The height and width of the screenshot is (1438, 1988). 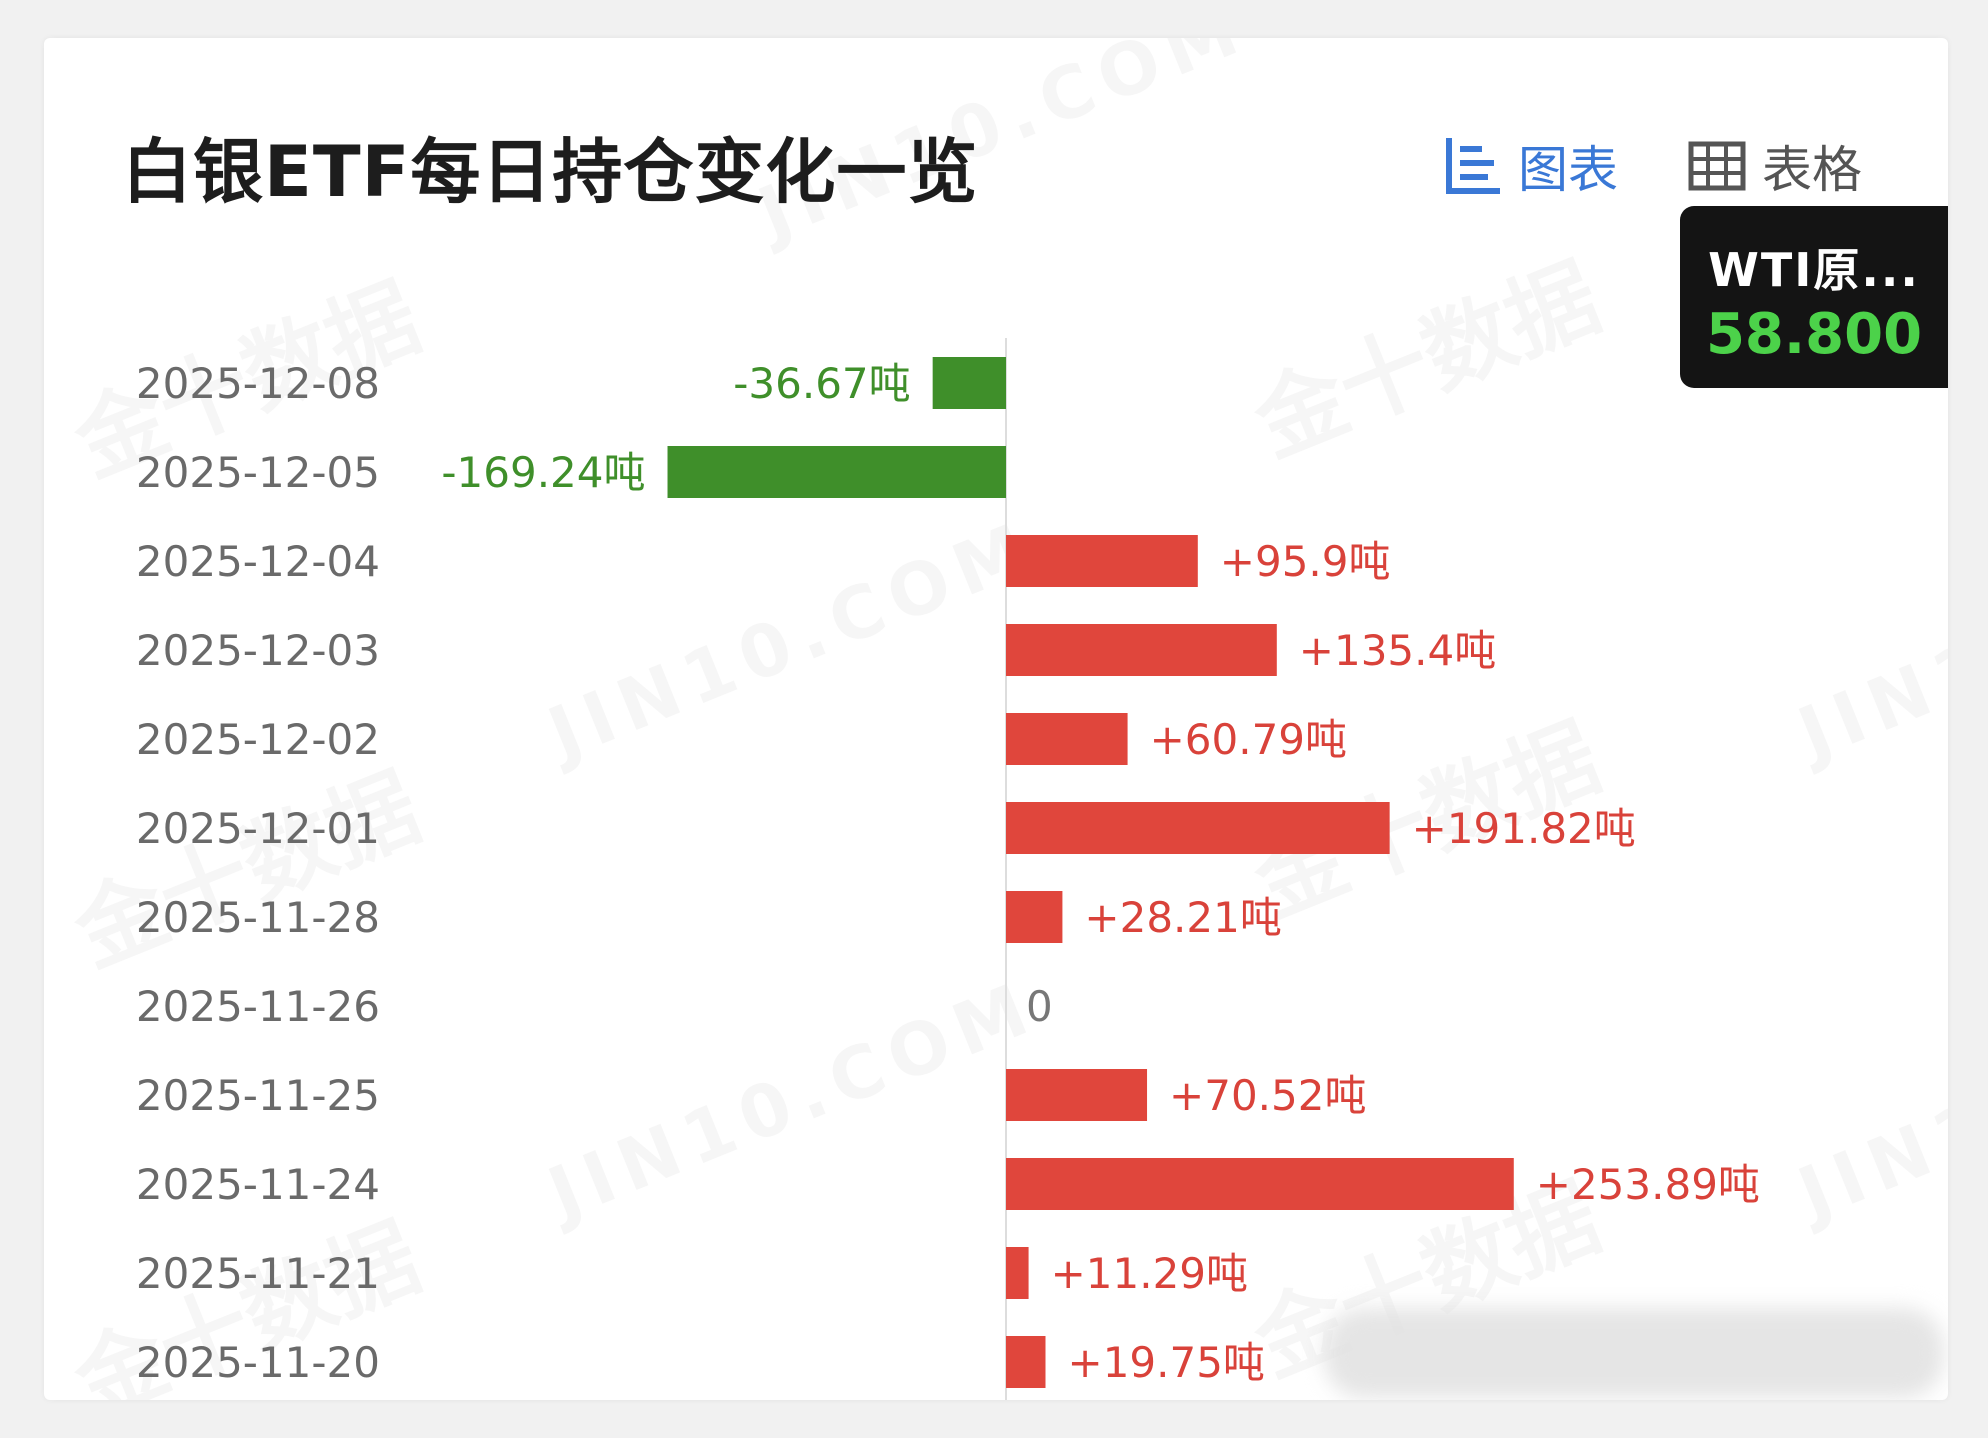 I want to click on tab-chart-label: 图表, so click(x=1568, y=170).